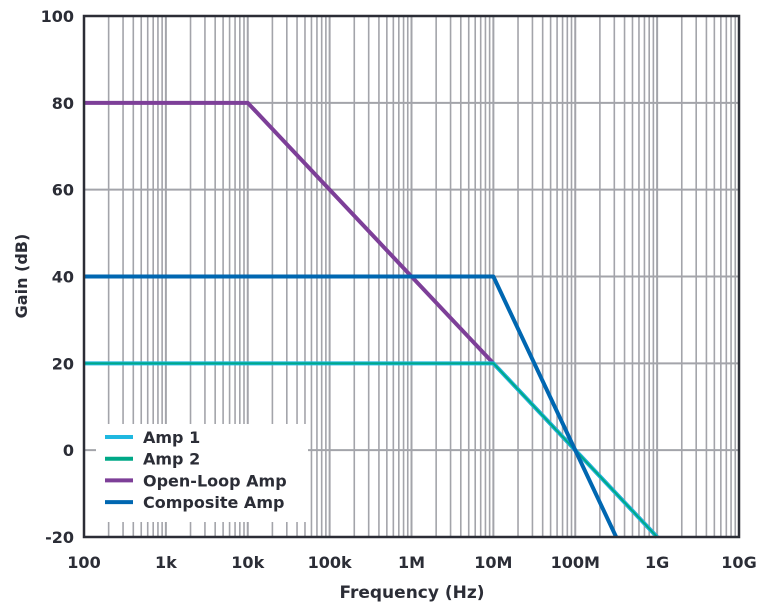  Describe the element at coordinates (171, 459) in the screenshot. I see `legend-label: Amp 2` at that location.